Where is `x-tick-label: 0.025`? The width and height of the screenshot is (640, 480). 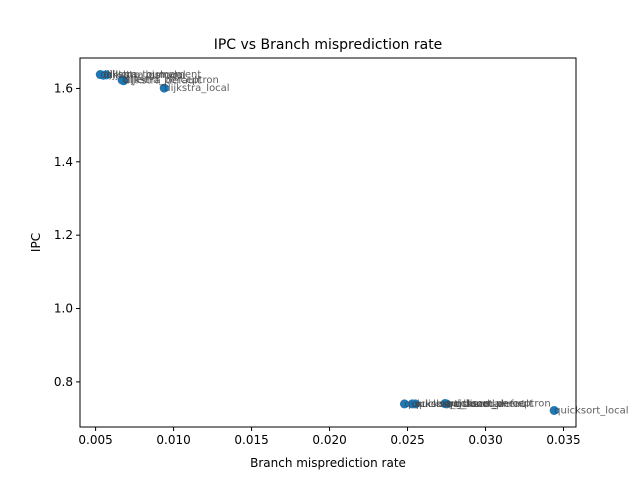
x-tick-label: 0.025 is located at coordinates (407, 440).